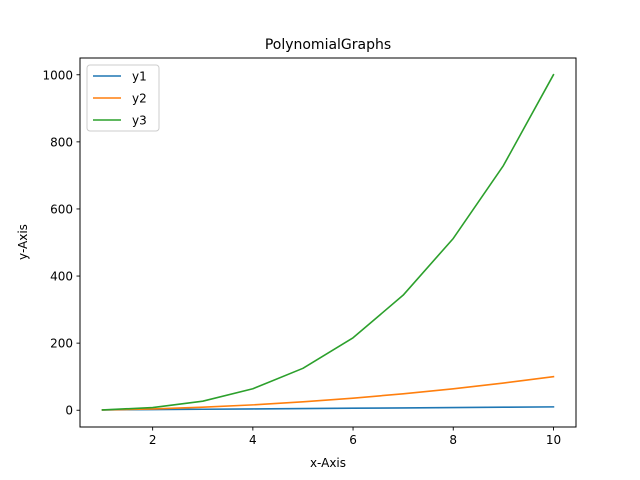 This screenshot has height=480, width=640. What do you see at coordinates (23, 242) in the screenshot?
I see `y-axis-label: y-Axis` at bounding box center [23, 242].